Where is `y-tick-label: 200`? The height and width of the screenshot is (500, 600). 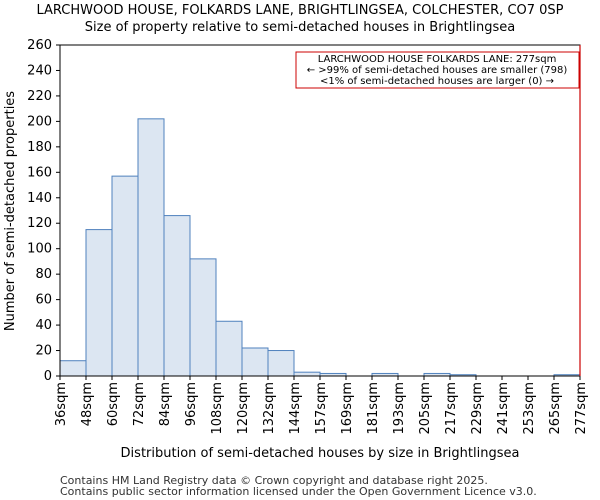 y-tick-label: 200 is located at coordinates (39, 121).